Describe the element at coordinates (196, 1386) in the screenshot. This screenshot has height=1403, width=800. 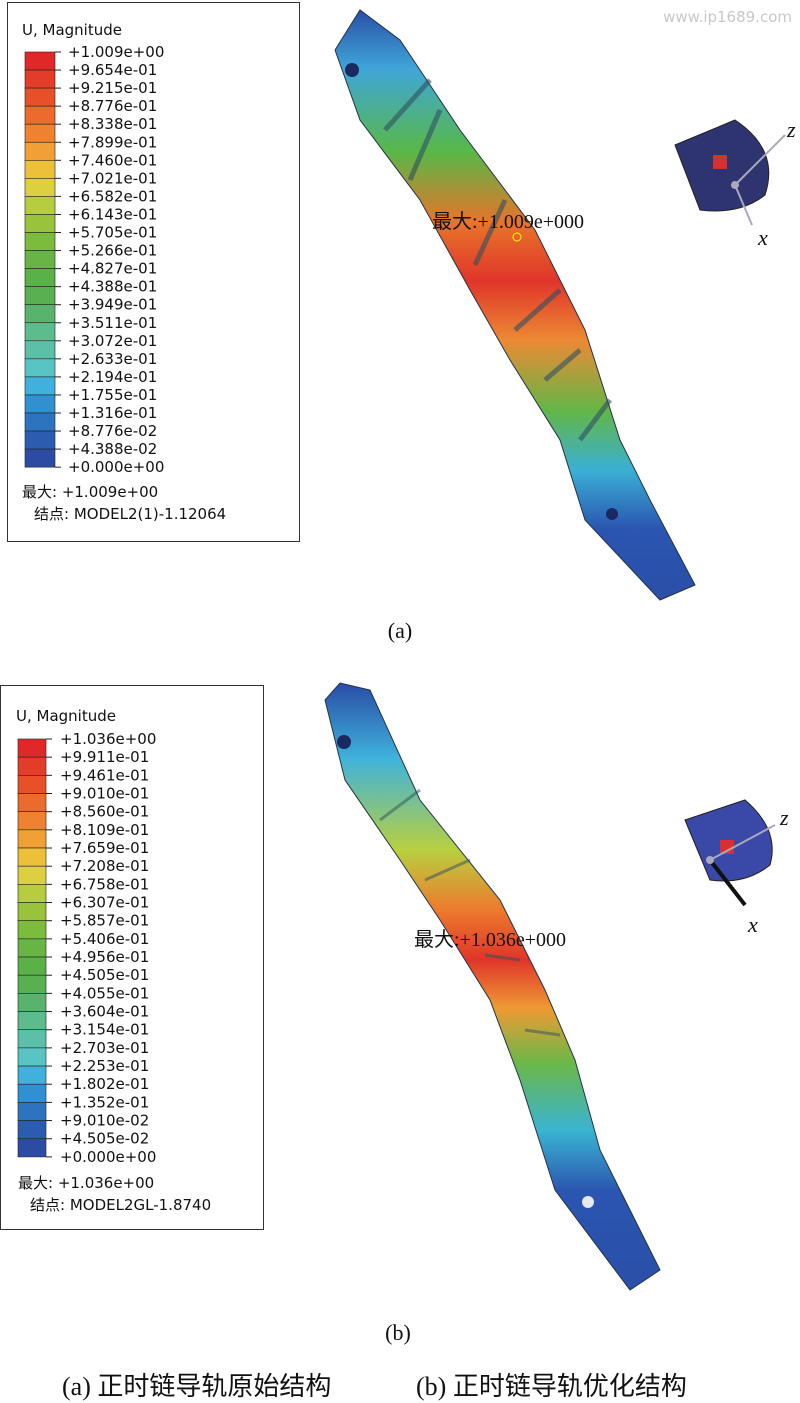
I see `caption: (a) 正时链导轨原始结构` at that location.